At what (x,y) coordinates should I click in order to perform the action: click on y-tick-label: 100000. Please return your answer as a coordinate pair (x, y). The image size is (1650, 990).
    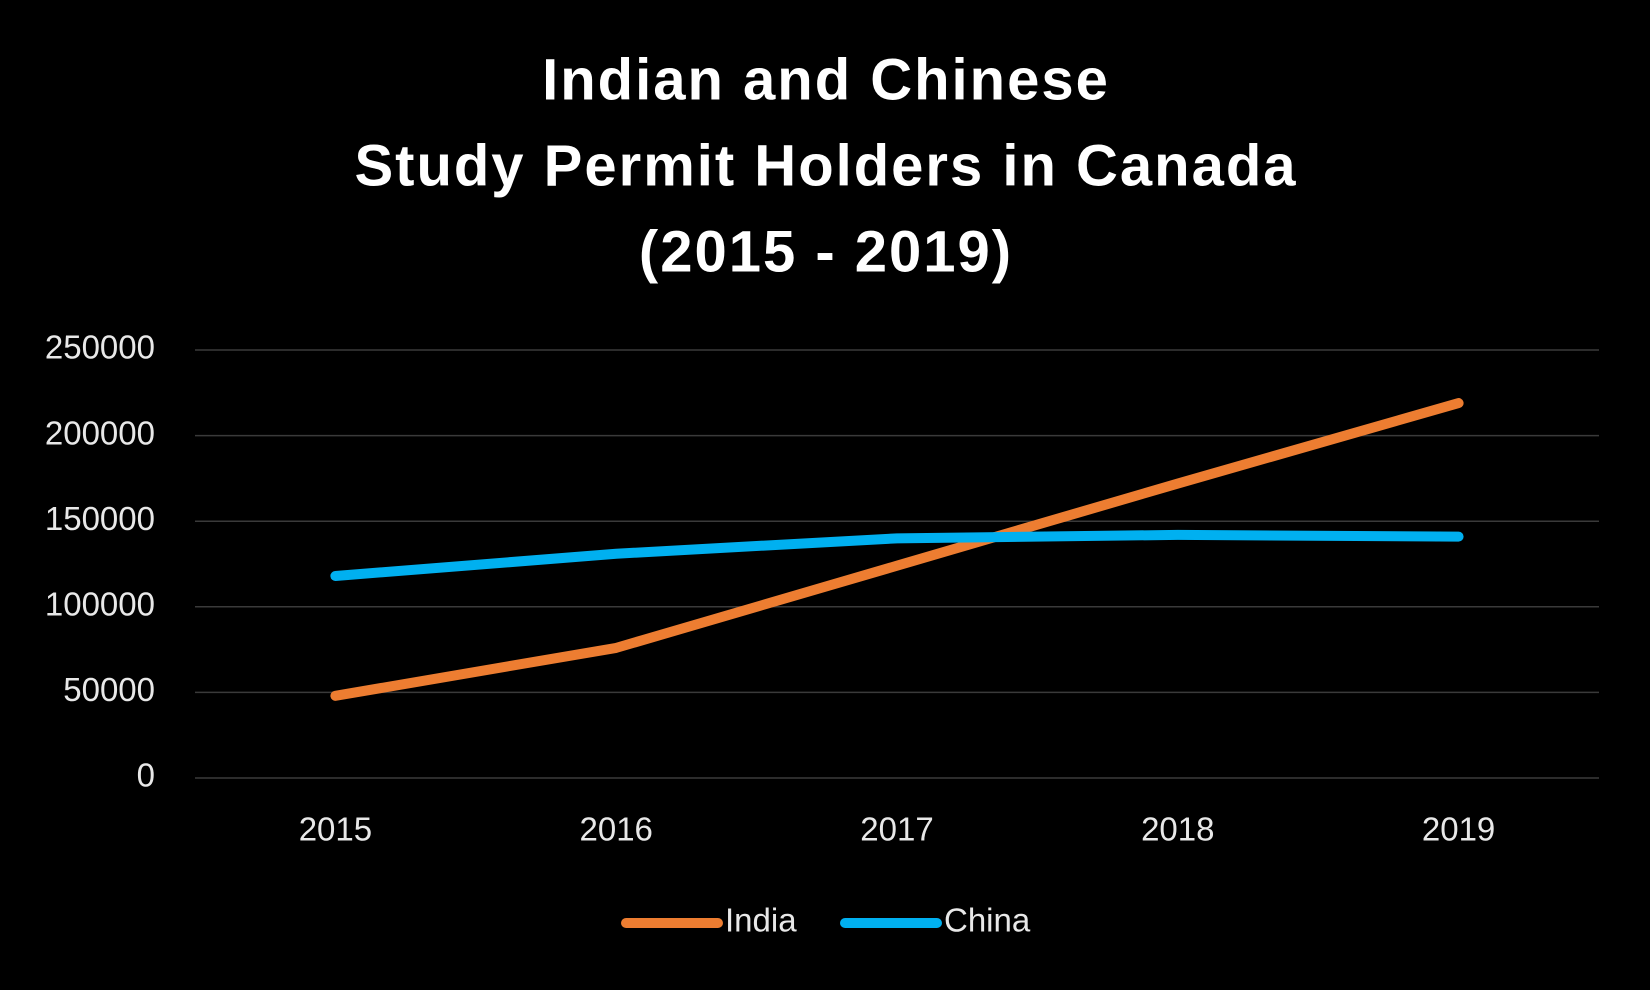
    Looking at the image, I should click on (100, 604).